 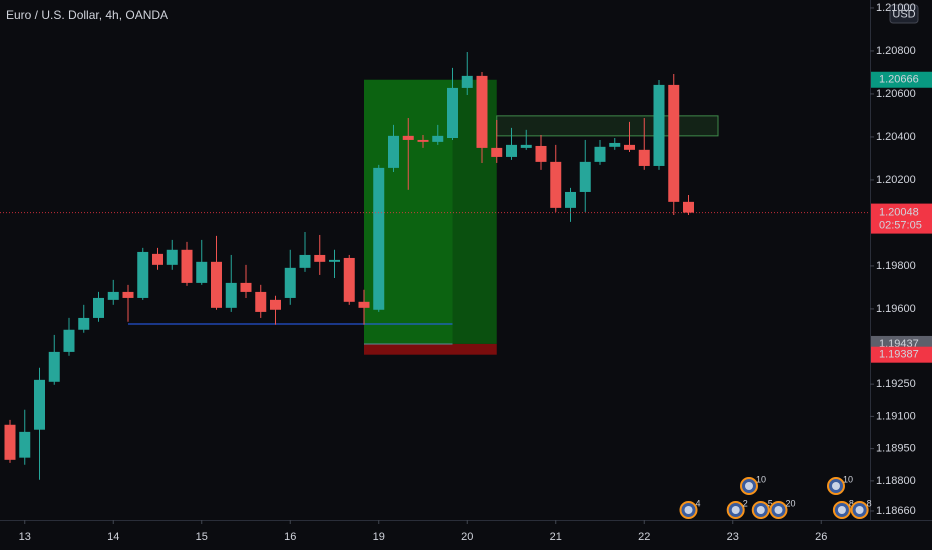 I want to click on price-label: 1.20048, so click(x=899, y=213).